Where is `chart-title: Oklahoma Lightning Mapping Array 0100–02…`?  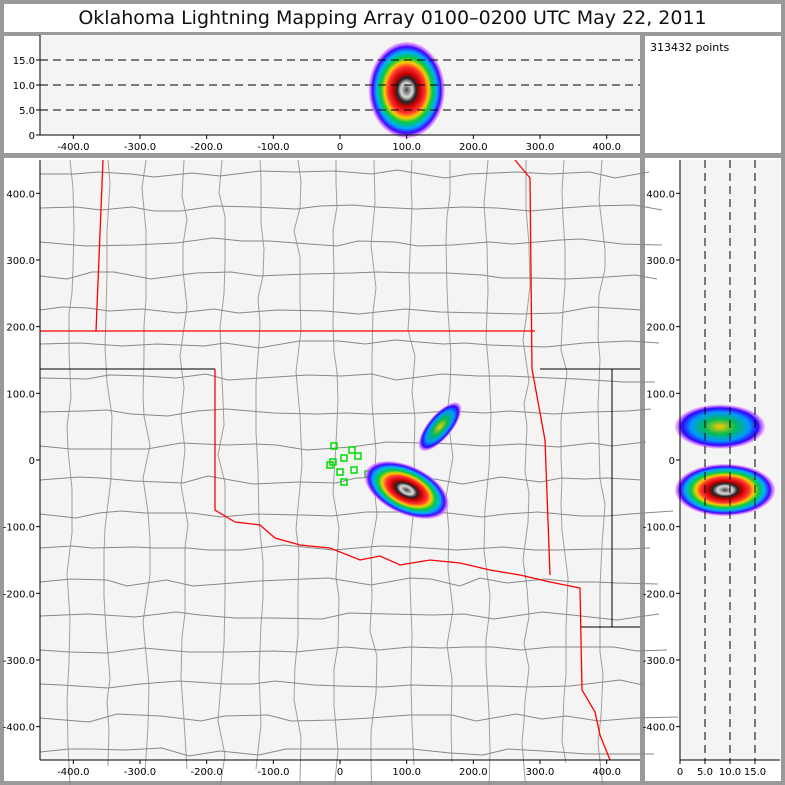
chart-title: Oklahoma Lightning Mapping Array 0100–02… is located at coordinates (392, 18).